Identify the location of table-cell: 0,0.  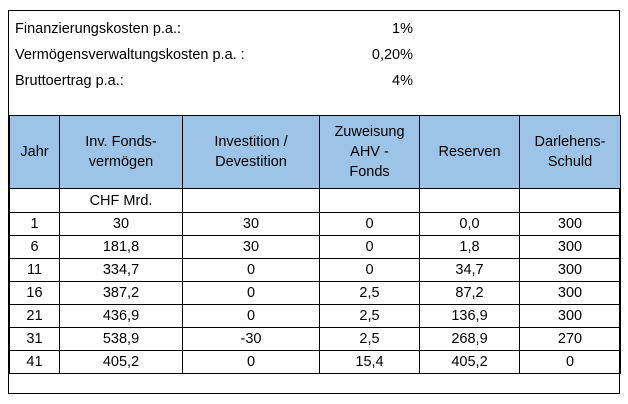
(469, 224).